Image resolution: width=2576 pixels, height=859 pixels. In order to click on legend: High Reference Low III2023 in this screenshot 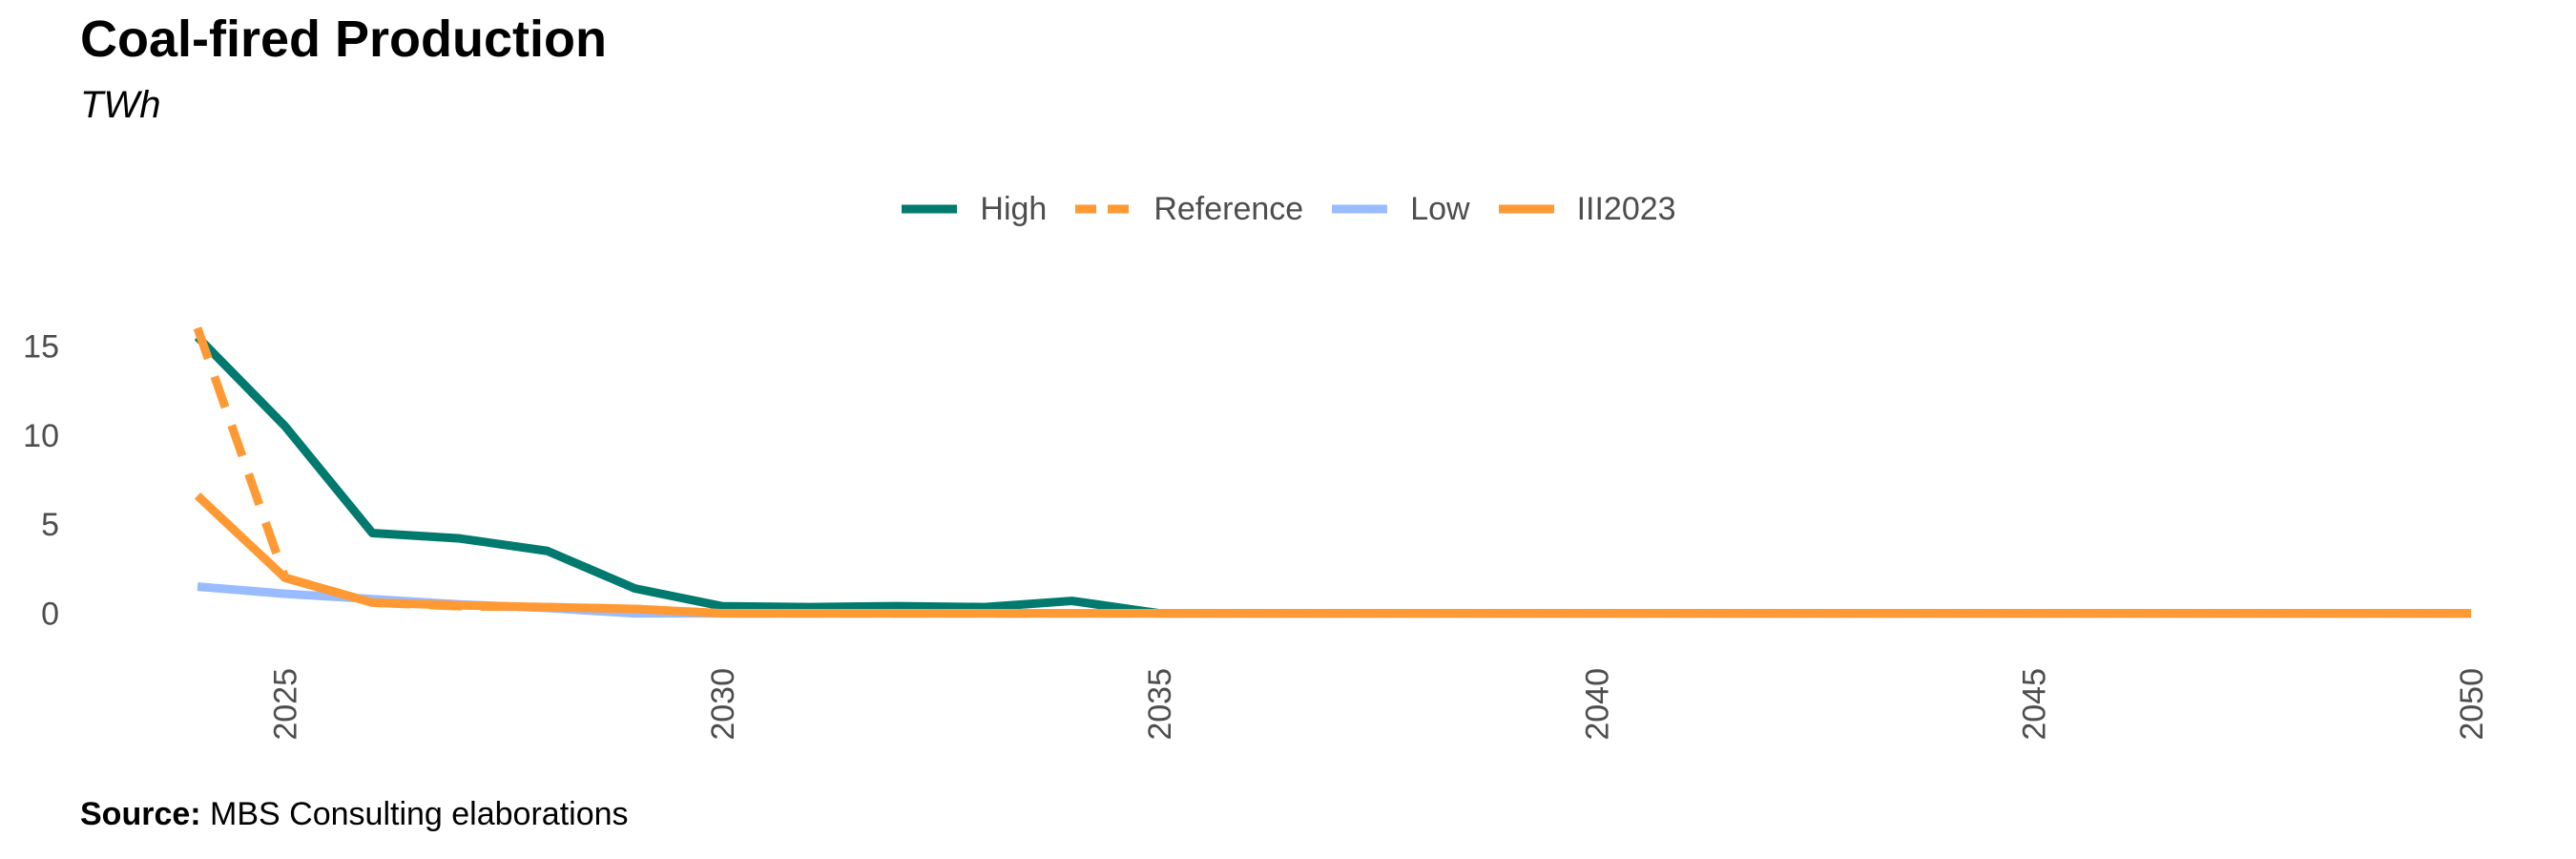, I will do `click(1288, 209)`.